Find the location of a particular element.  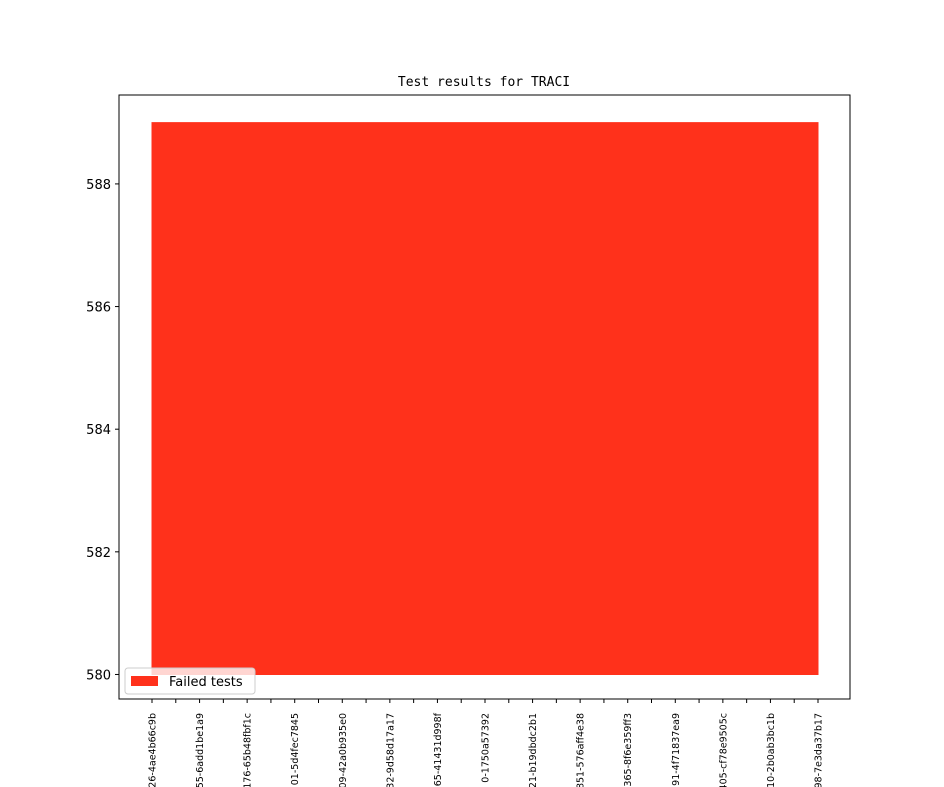

x-tick-label: 01-5d4fec7845 is located at coordinates (295, 749).